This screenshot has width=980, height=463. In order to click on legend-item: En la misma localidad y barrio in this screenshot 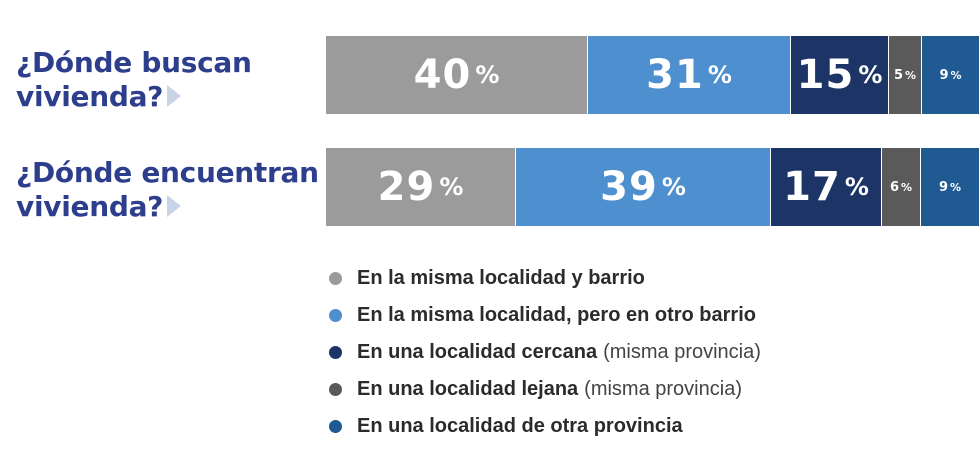, I will do `click(545, 278)`.